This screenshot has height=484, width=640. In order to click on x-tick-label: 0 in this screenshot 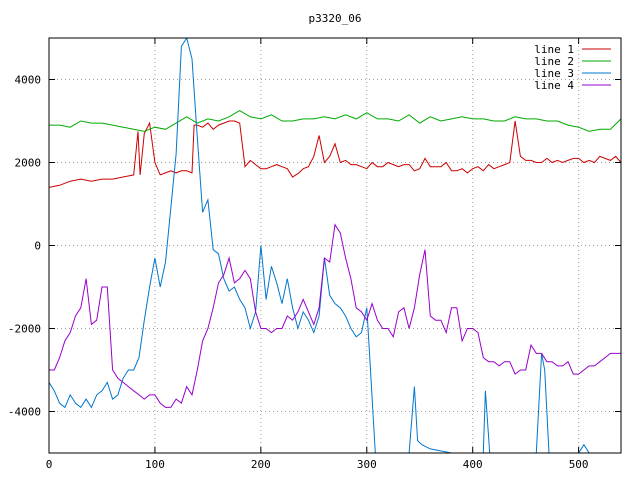, I will do `click(49, 464)`.